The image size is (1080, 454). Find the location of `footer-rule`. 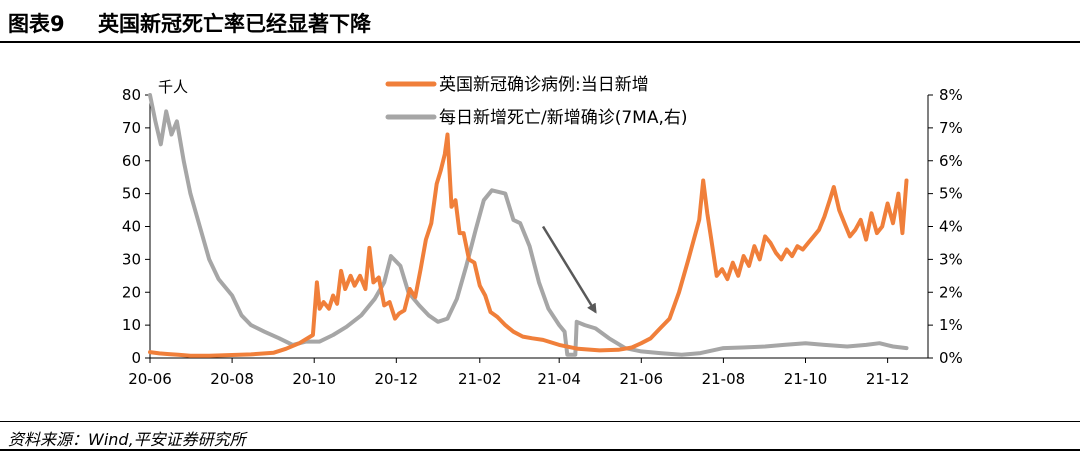

footer-rule is located at coordinates (540, 421).